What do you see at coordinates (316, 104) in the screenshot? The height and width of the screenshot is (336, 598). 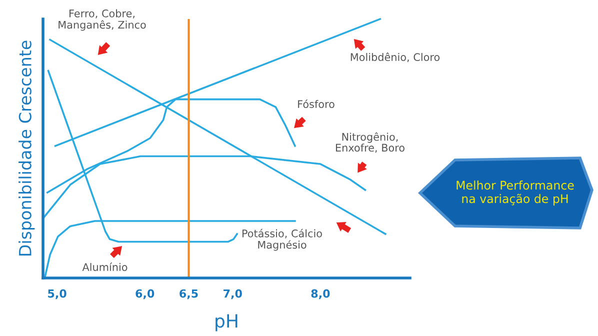 I see `series-label: Fósforo` at bounding box center [316, 104].